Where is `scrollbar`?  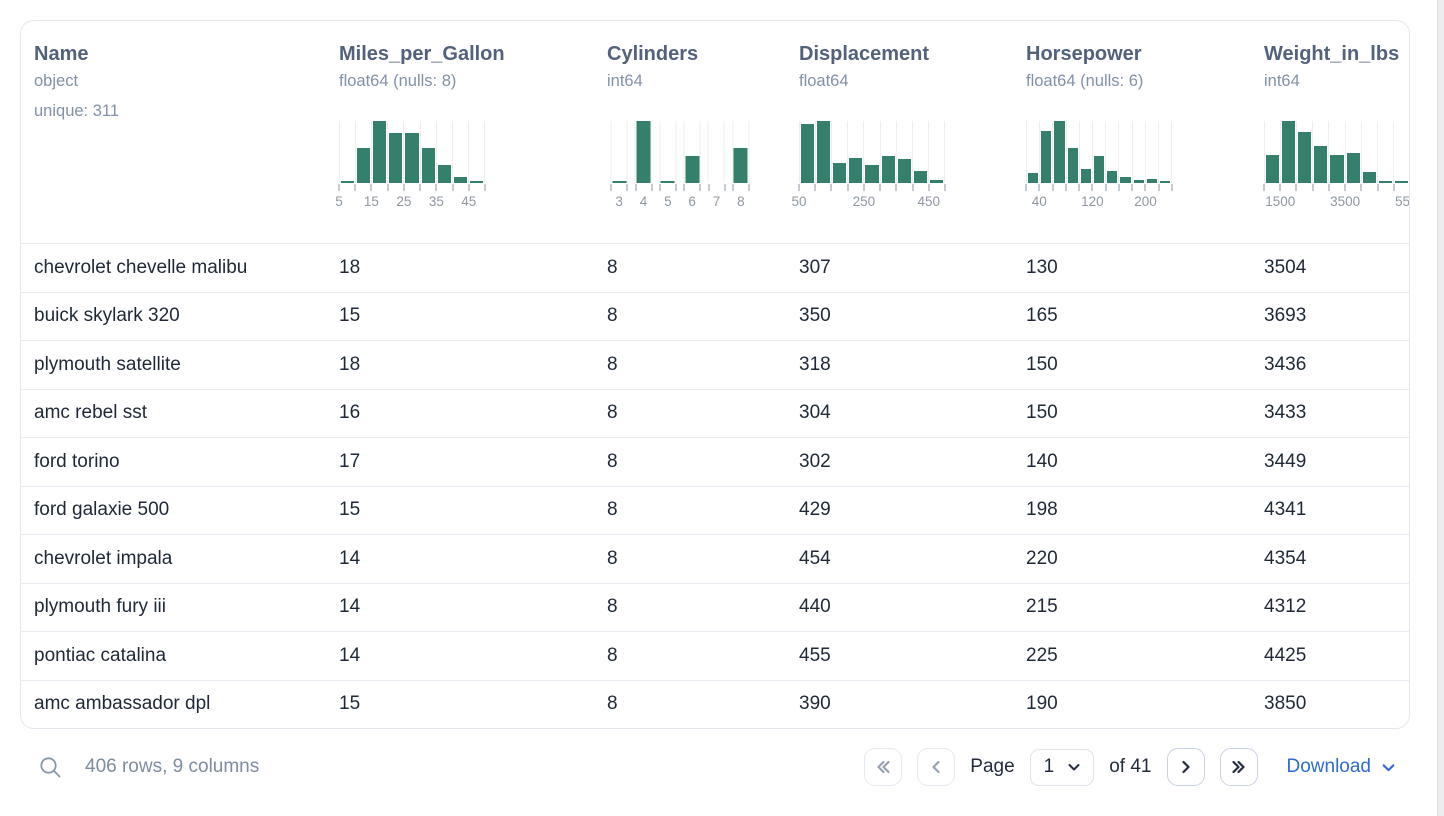 scrollbar is located at coordinates (1440, 408).